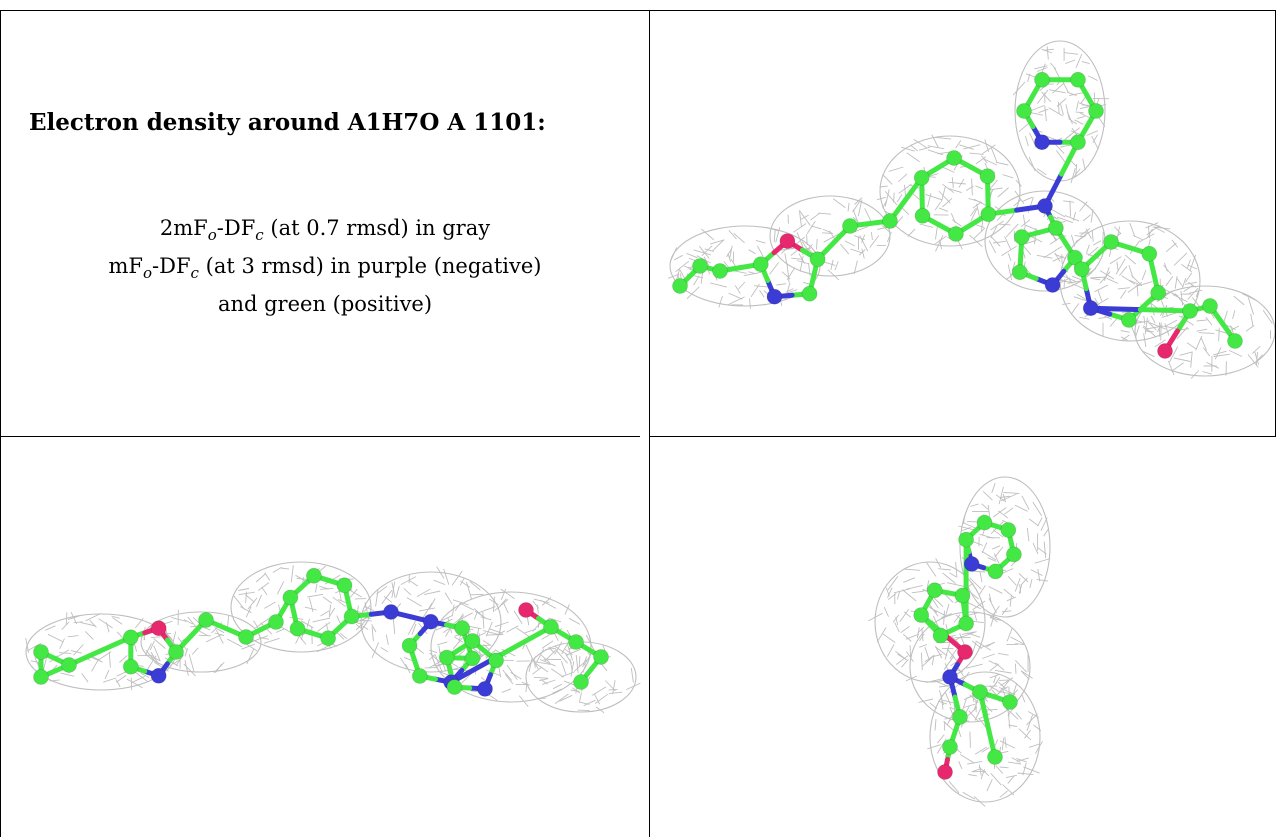 The height and width of the screenshot is (837, 1276). What do you see at coordinates (649, 423) in the screenshot?
I see `table-middle-rule` at bounding box center [649, 423].